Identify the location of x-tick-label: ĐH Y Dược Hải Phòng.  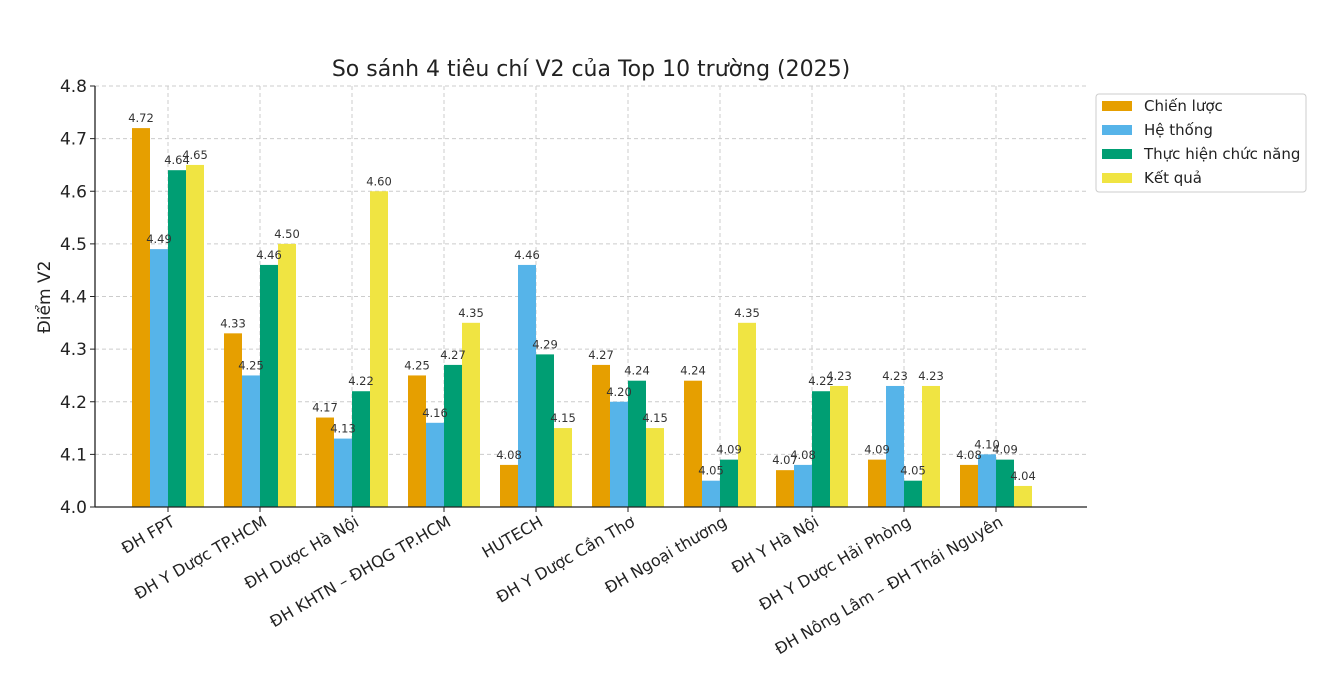
(835, 563).